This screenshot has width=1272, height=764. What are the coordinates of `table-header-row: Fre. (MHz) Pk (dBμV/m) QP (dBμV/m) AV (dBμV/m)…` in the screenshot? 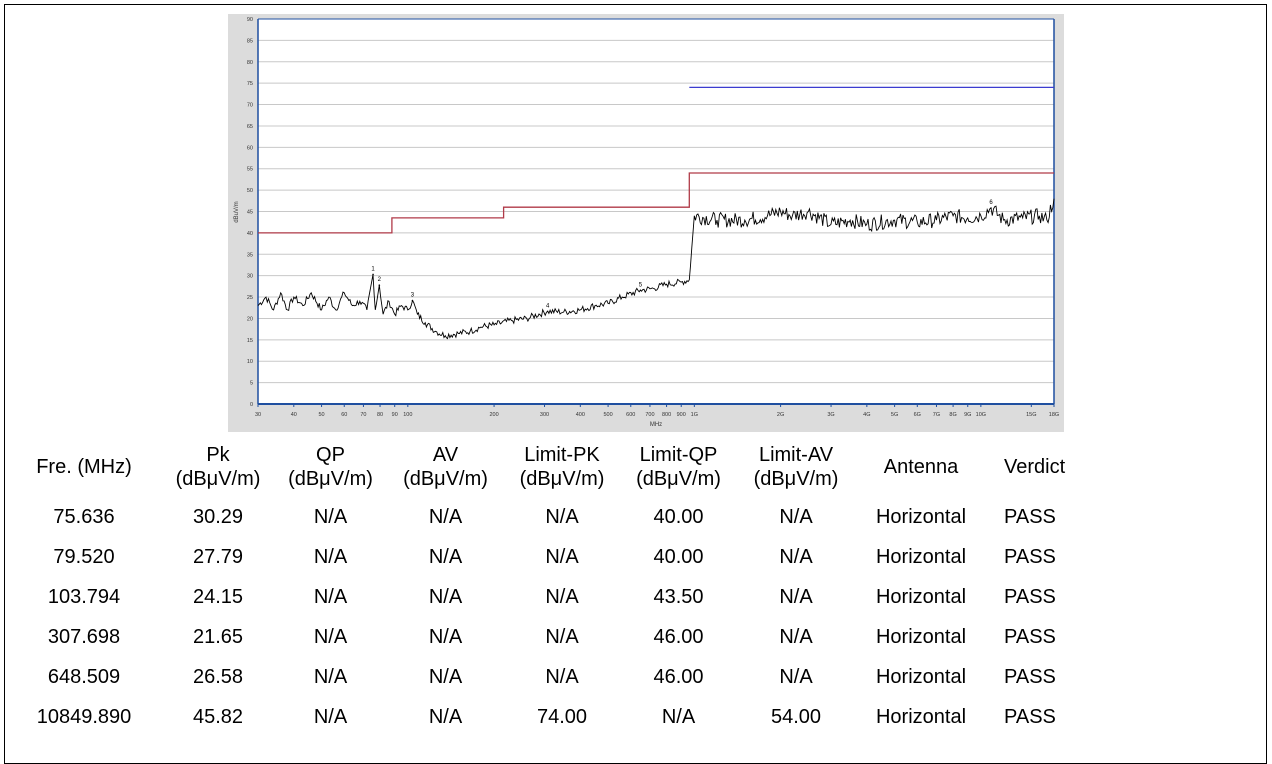 It's located at (635, 467).